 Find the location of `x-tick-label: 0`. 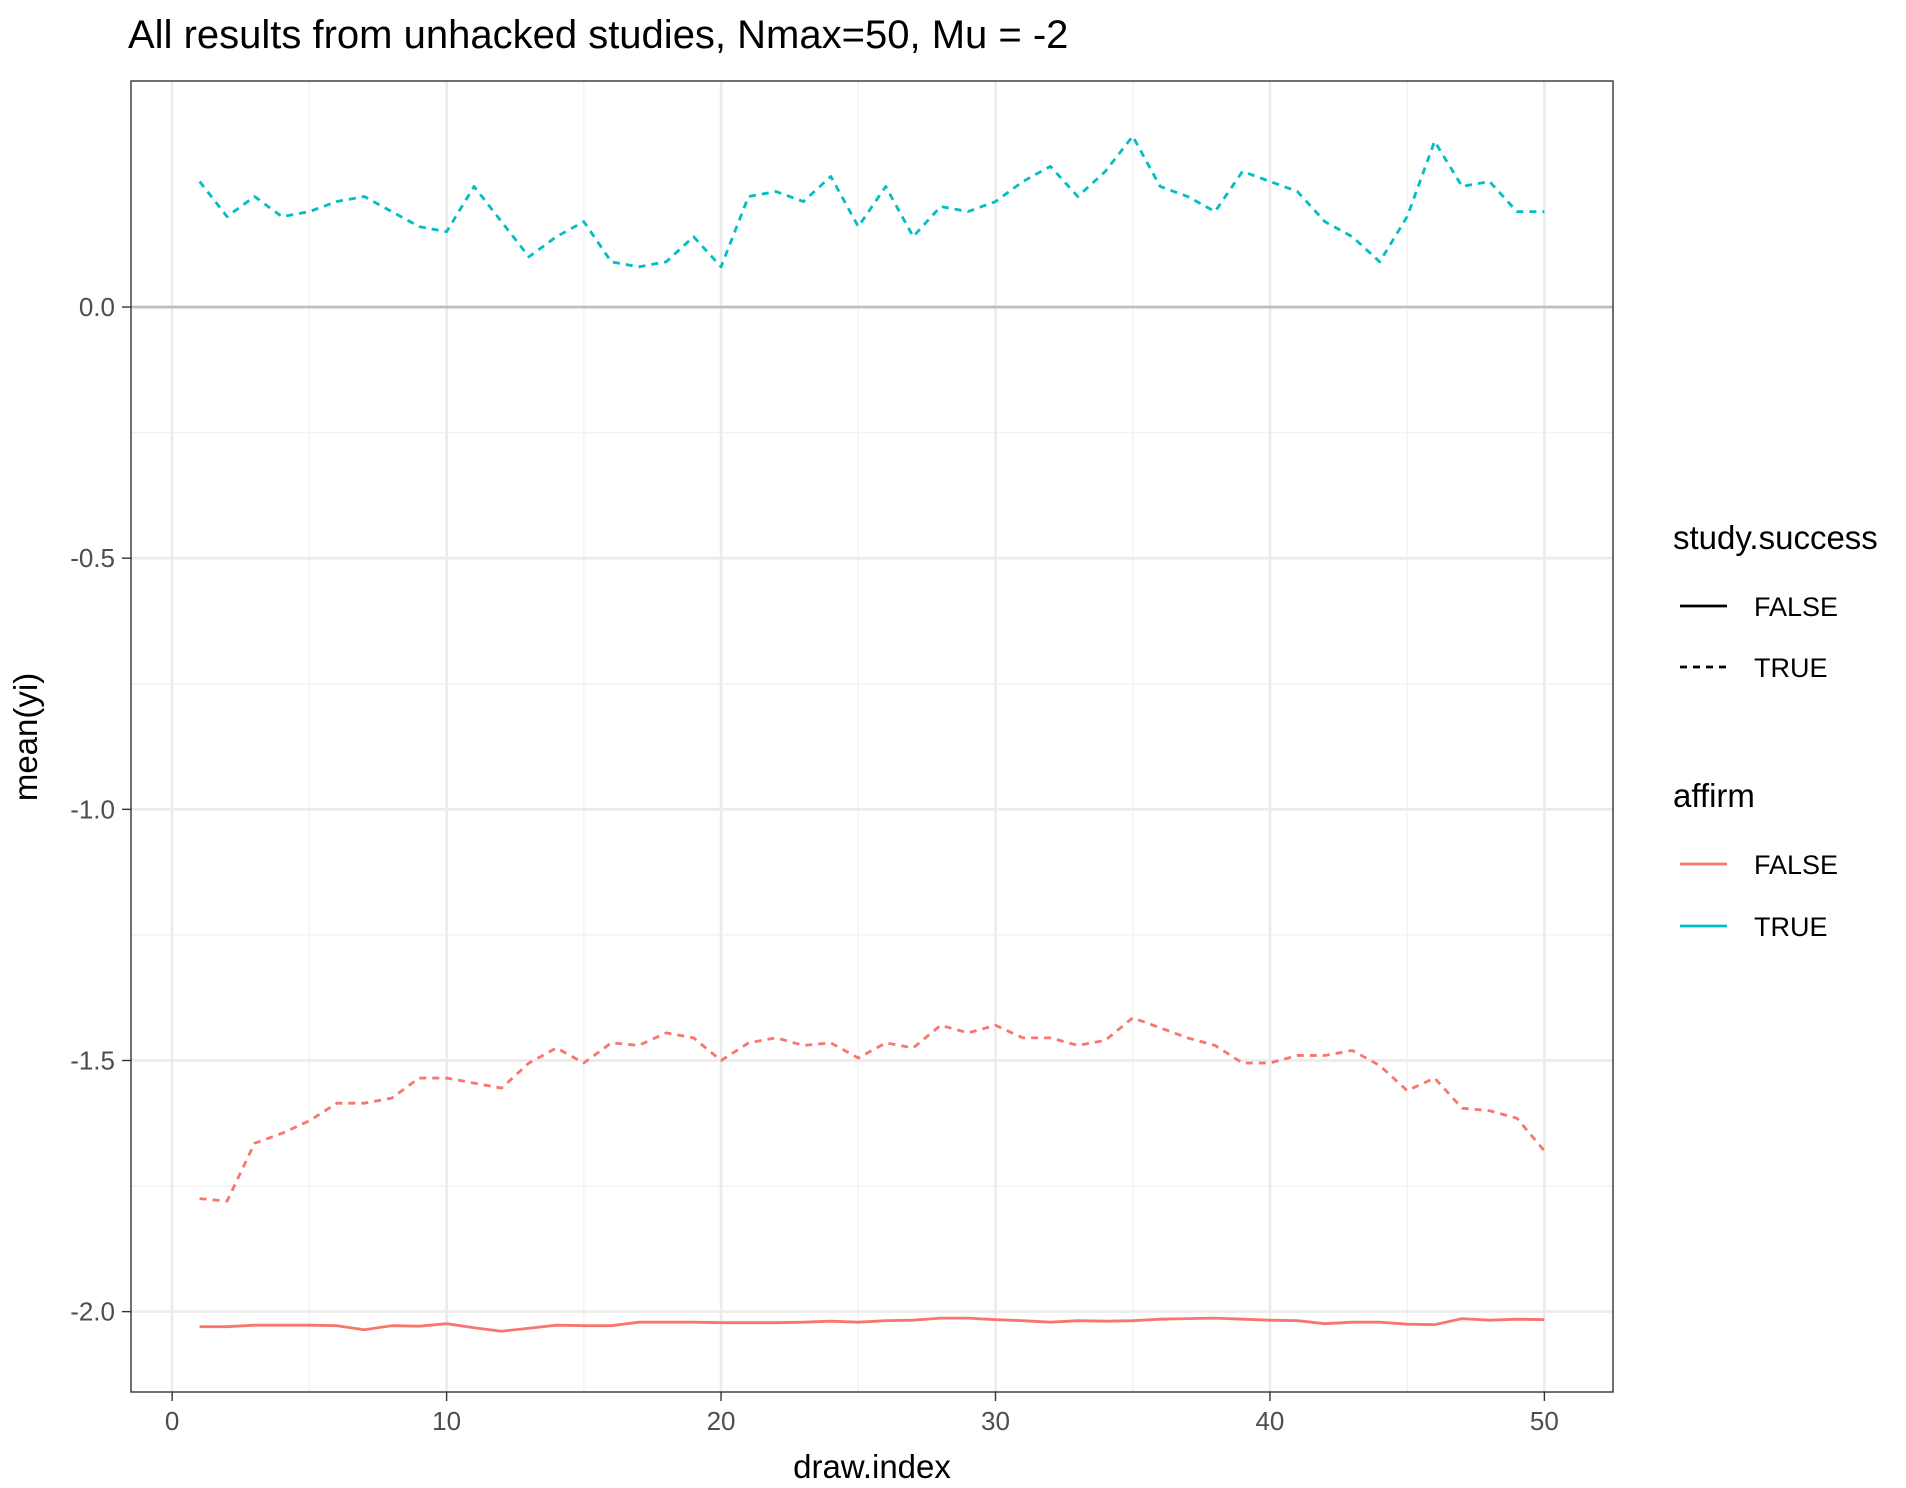

x-tick-label: 0 is located at coordinates (172, 1421).